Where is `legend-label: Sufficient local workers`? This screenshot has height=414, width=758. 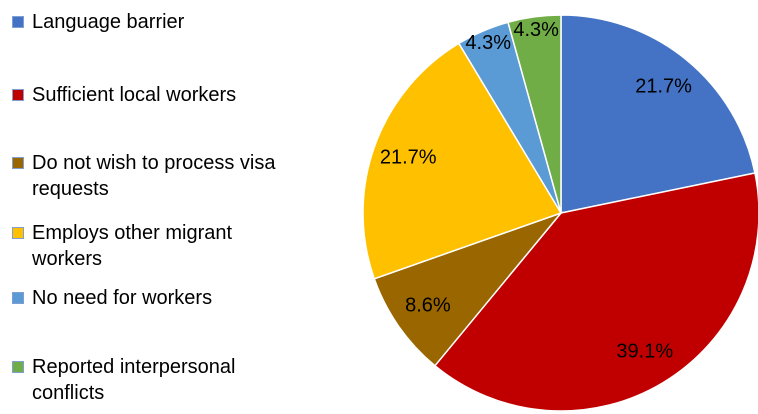 legend-label: Sufficient local workers is located at coordinates (134, 95).